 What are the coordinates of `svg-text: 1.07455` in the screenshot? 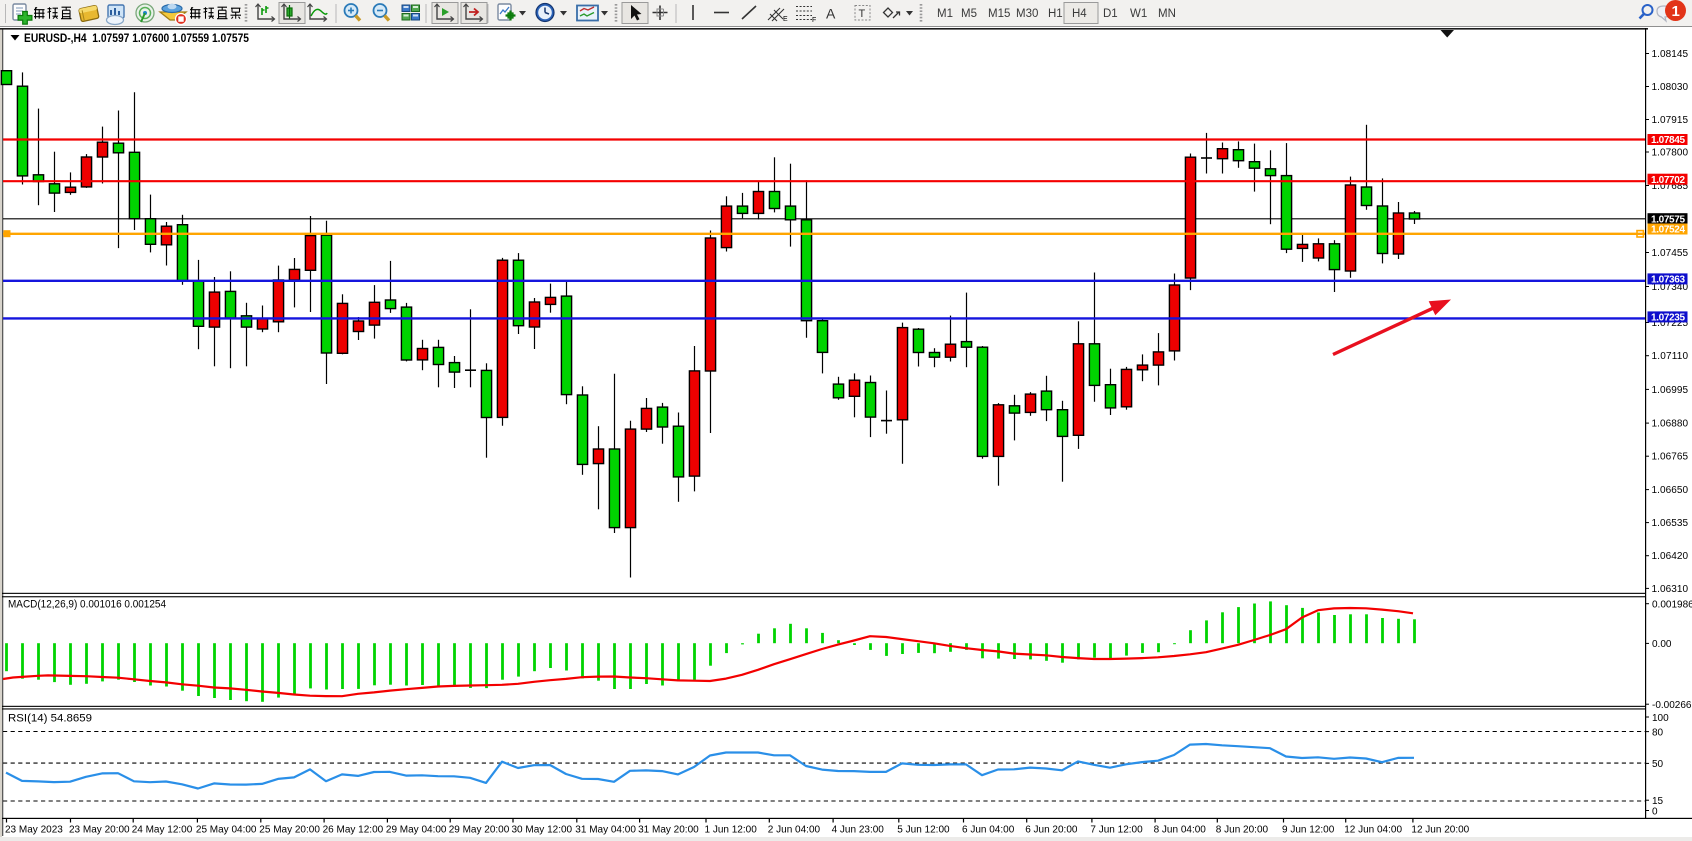 It's located at (1670, 253).